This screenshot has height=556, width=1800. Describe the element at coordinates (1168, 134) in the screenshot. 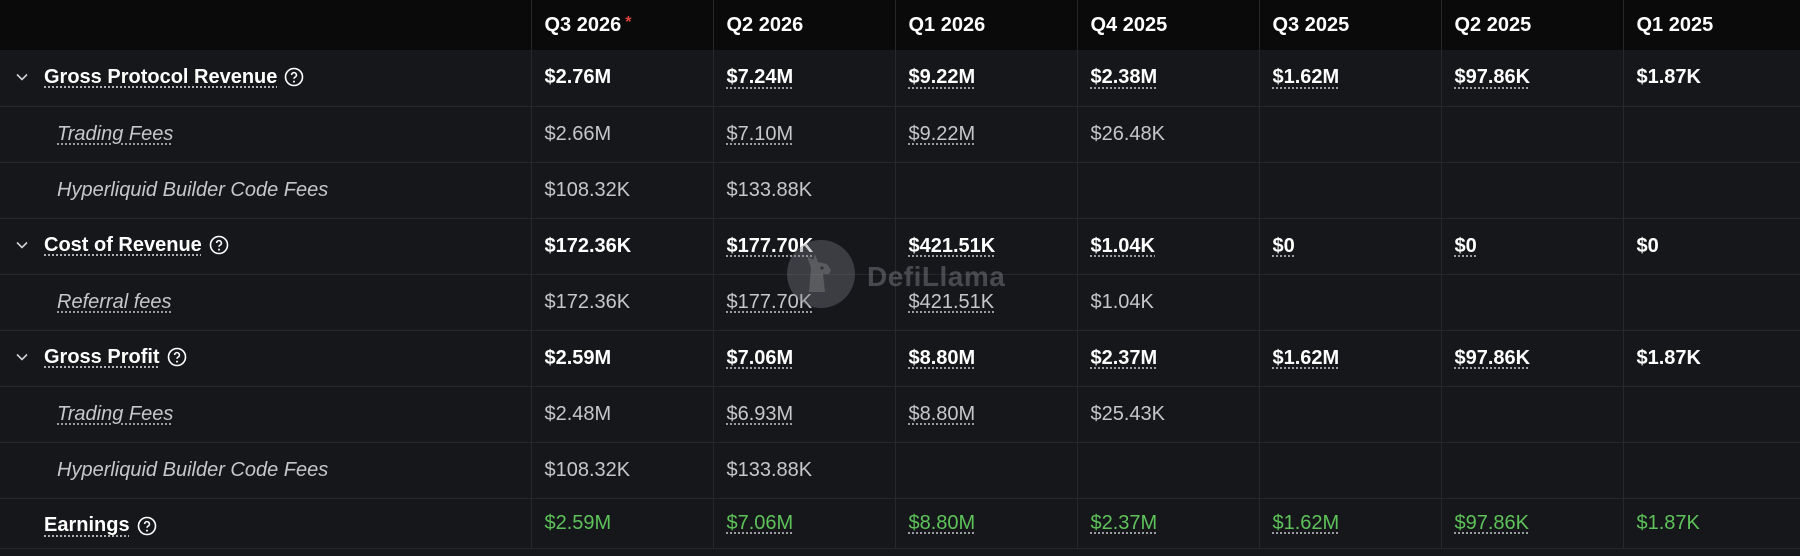

I see `value-cell: $26.48K` at that location.